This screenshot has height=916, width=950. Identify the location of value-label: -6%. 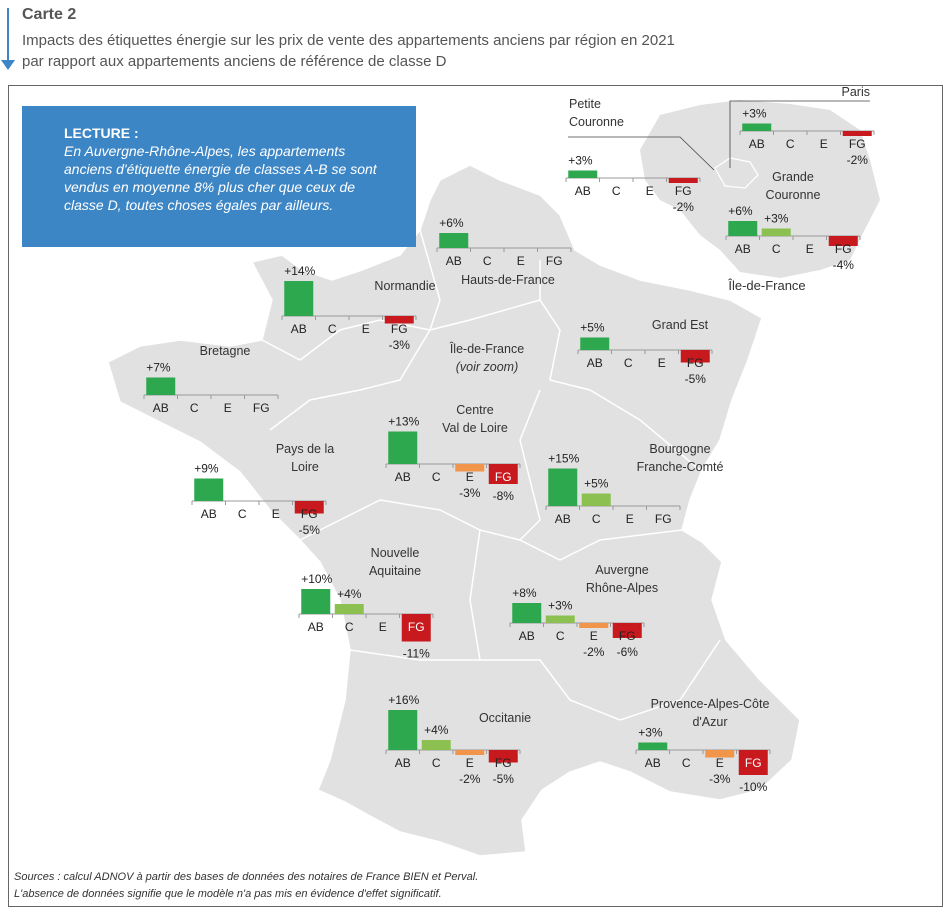
(628, 652).